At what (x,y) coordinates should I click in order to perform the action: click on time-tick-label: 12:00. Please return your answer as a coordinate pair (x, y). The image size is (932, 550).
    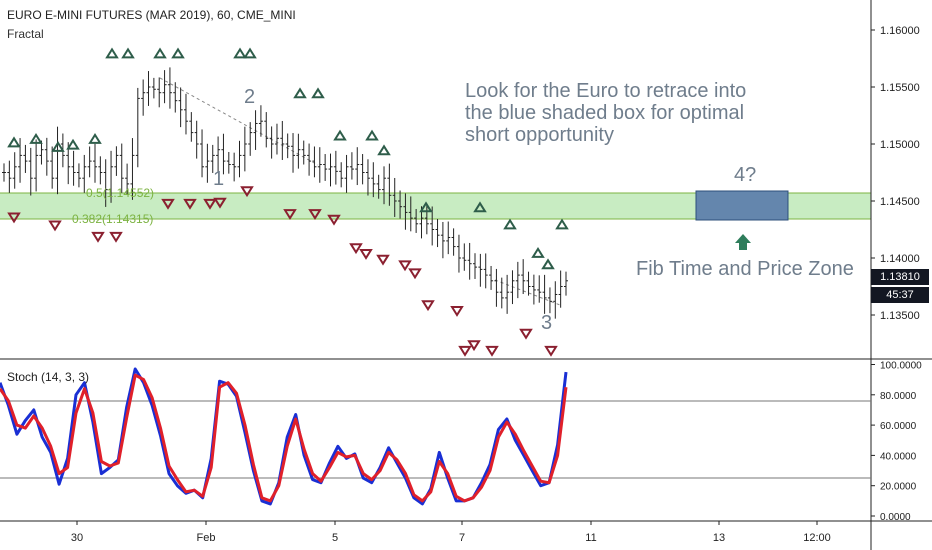
    Looking at the image, I should click on (817, 538).